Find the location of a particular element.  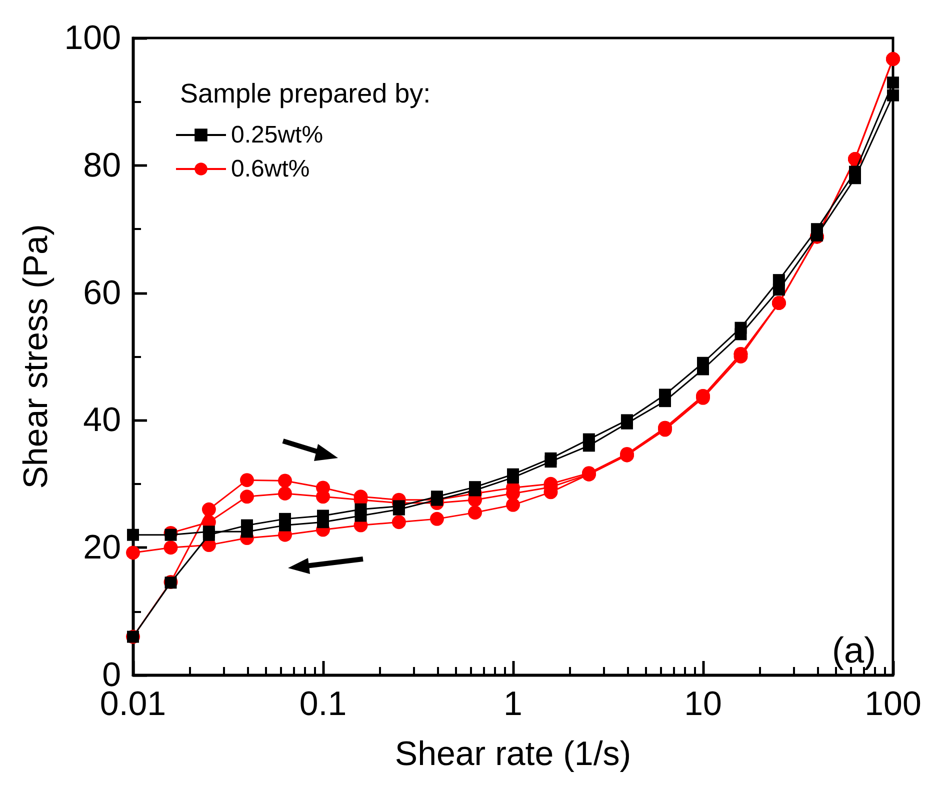

y-tick-label: 20 is located at coordinates (102, 547).